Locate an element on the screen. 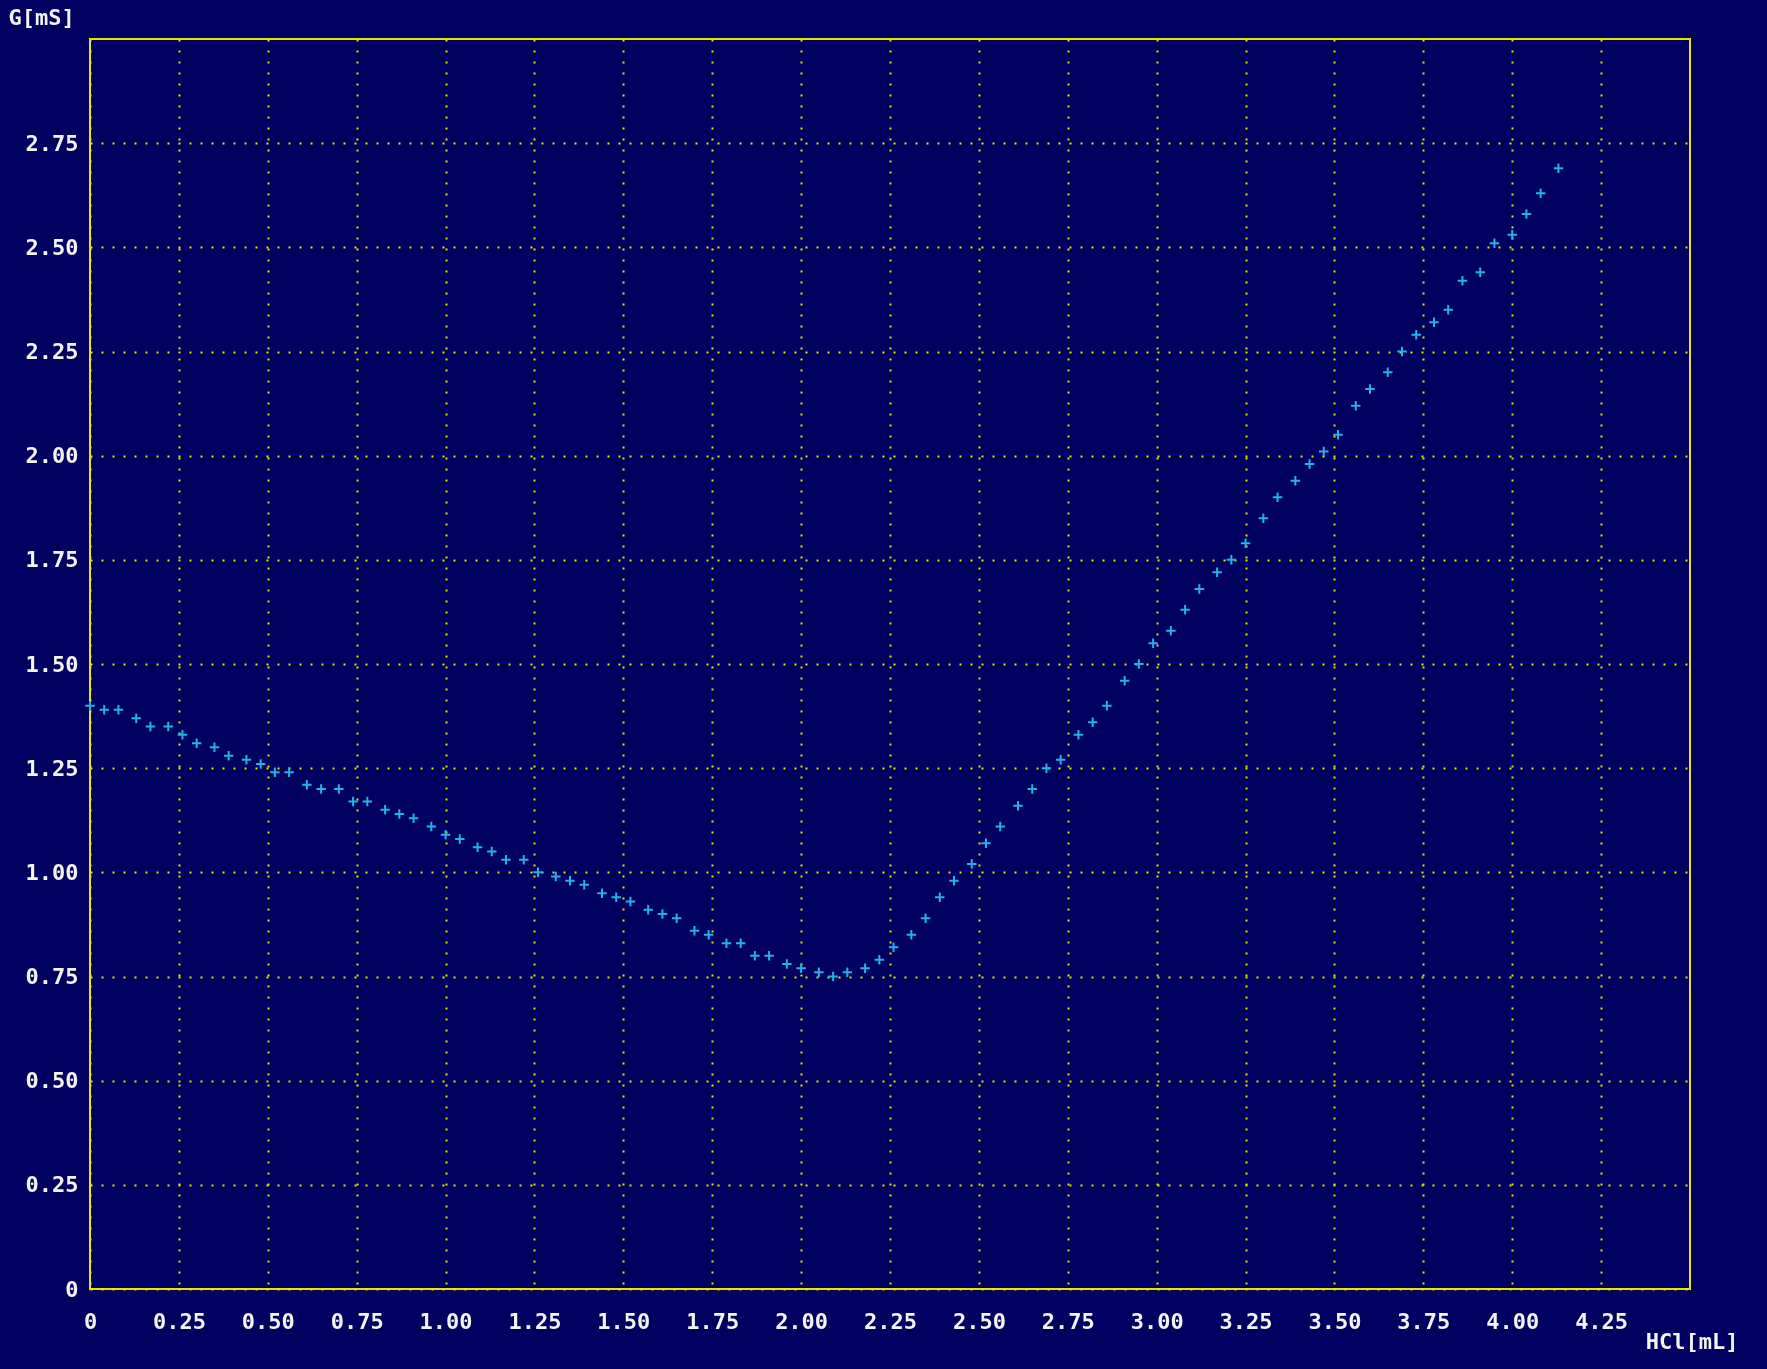 Image resolution: width=1767 pixels, height=1369 pixels. x-tick-label: 3.75 is located at coordinates (1424, 1321).